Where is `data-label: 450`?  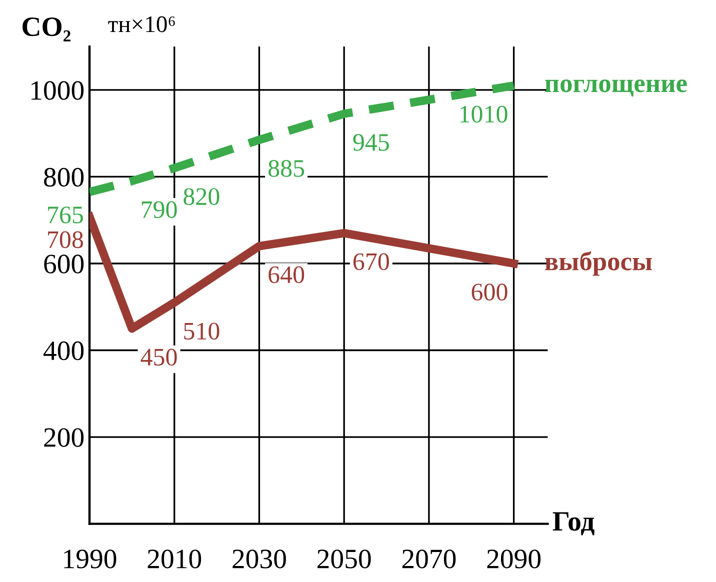
data-label: 450 is located at coordinates (158, 357).